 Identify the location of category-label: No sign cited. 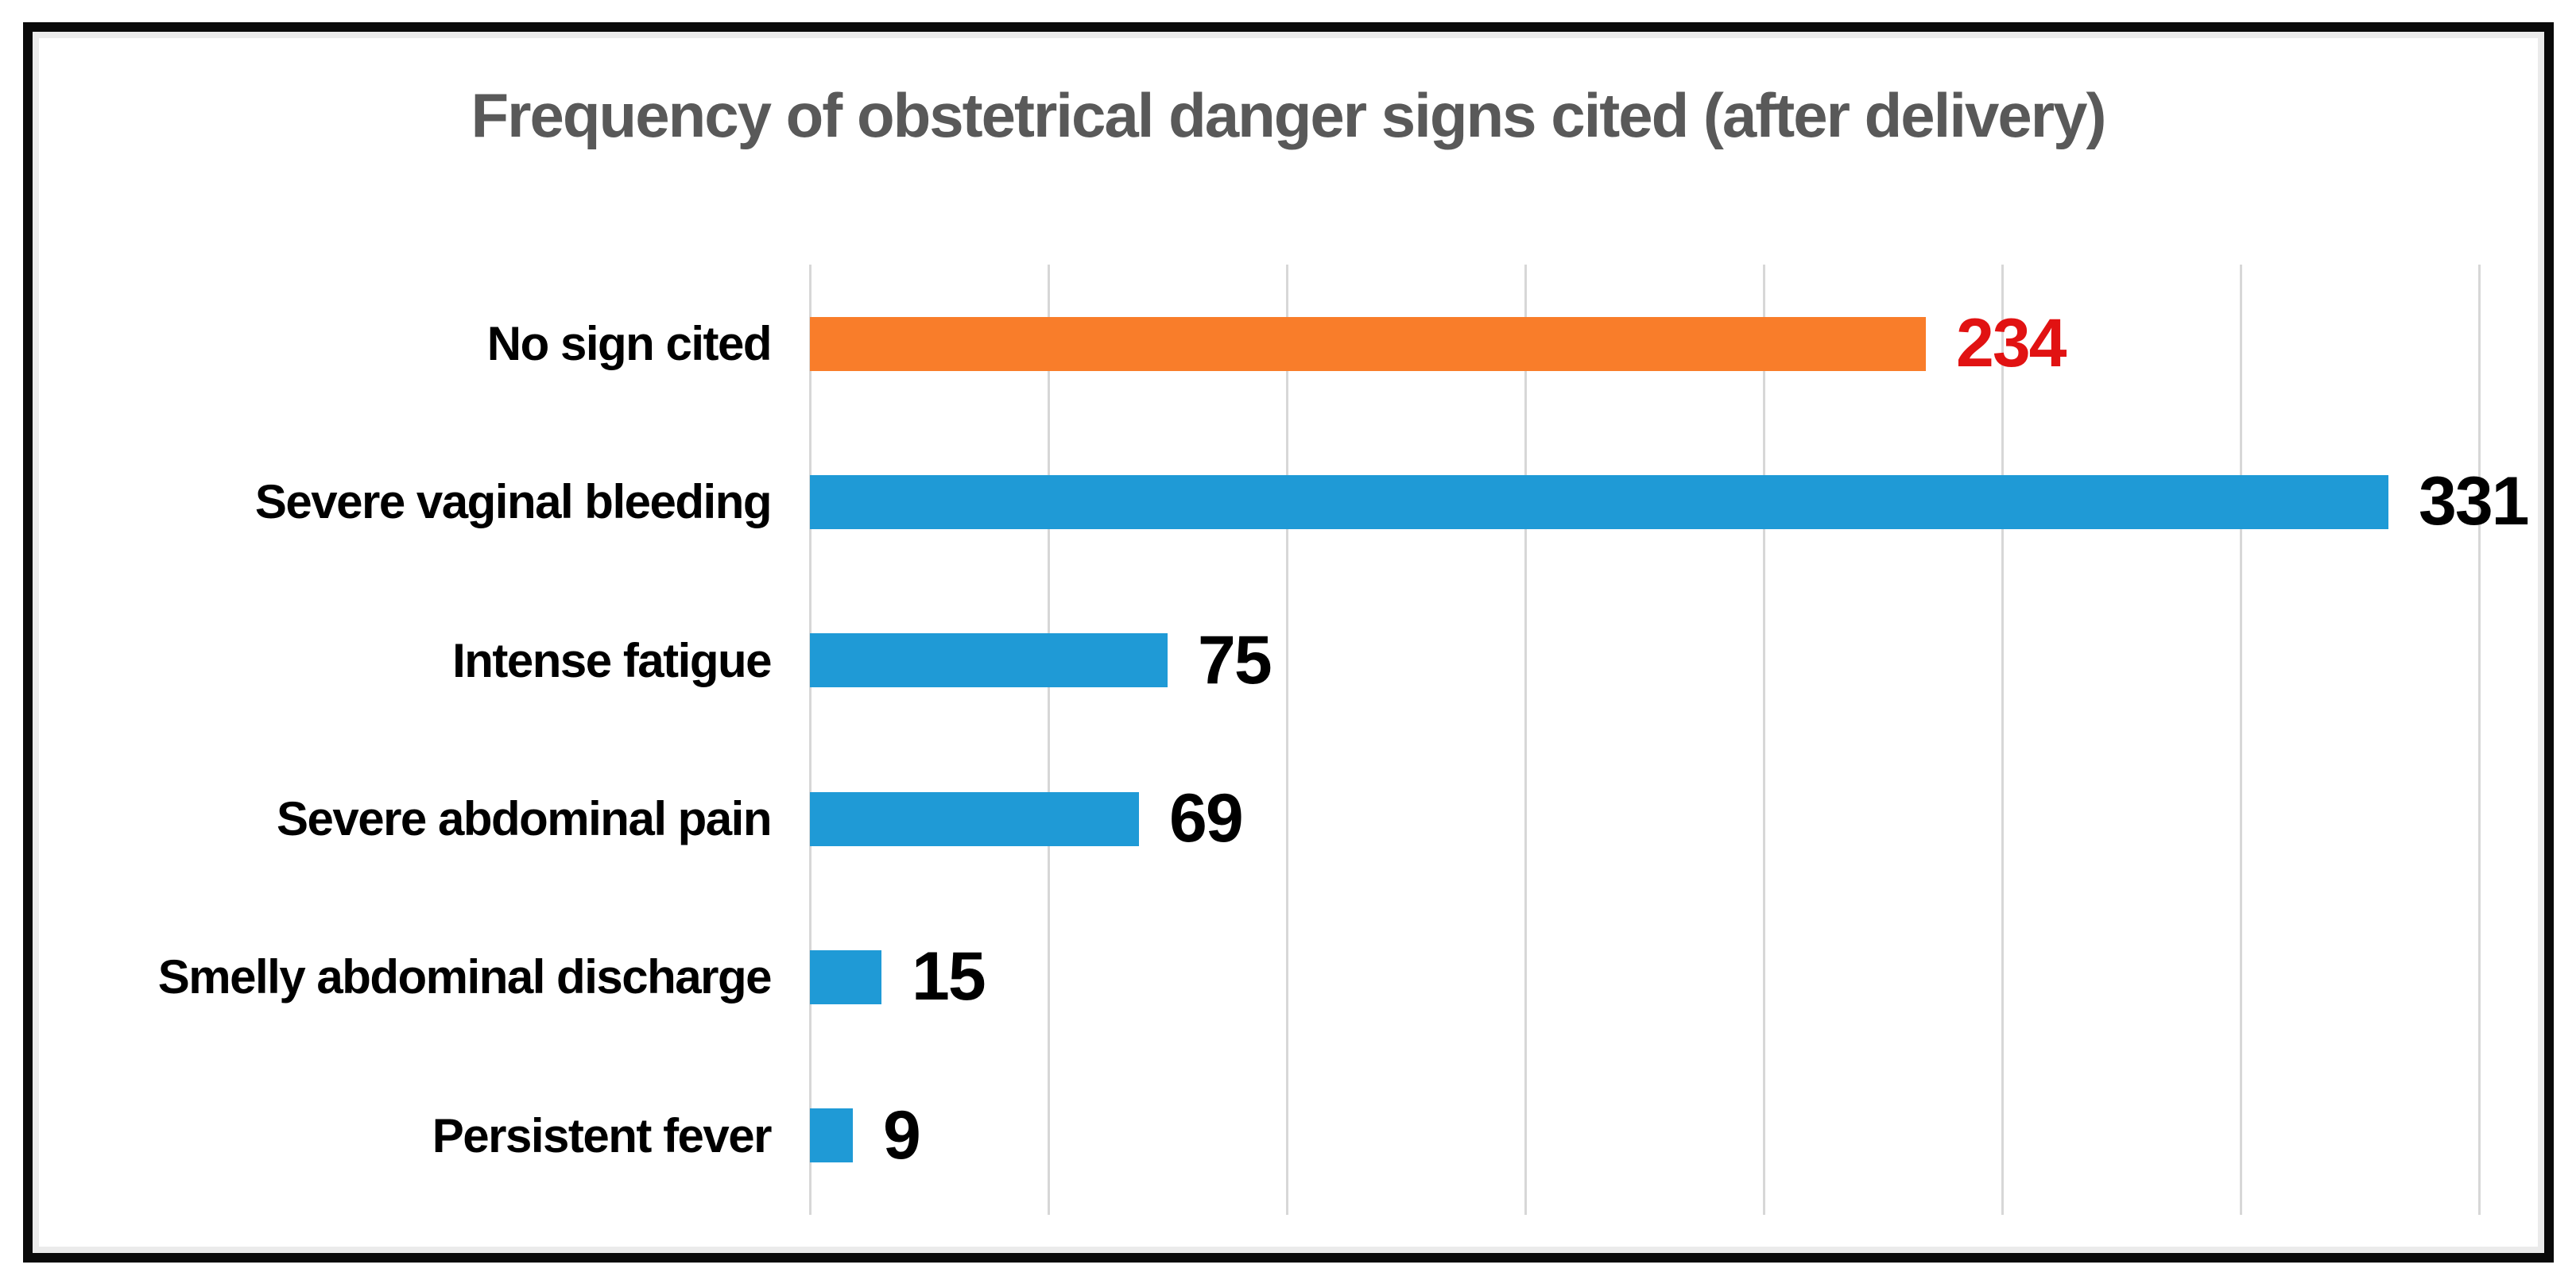
(629, 344).